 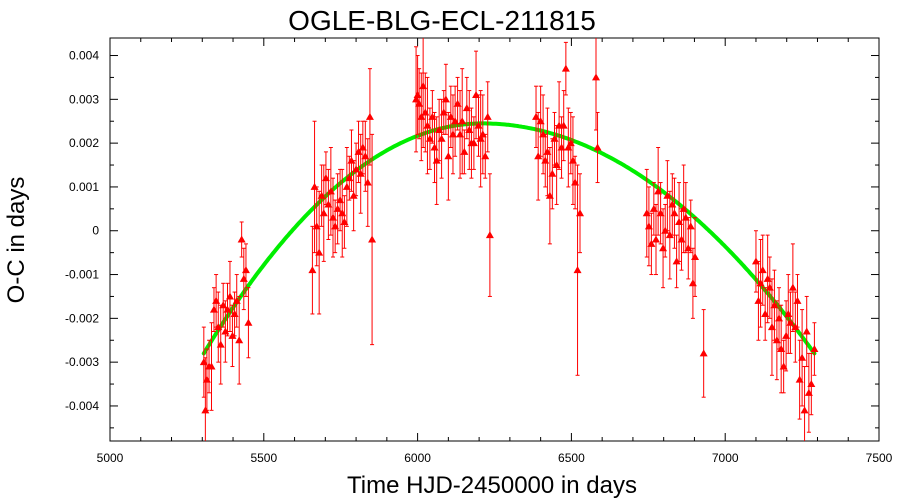 What do you see at coordinates (82, 318) in the screenshot?
I see `y-tick-label: -0.002` at bounding box center [82, 318].